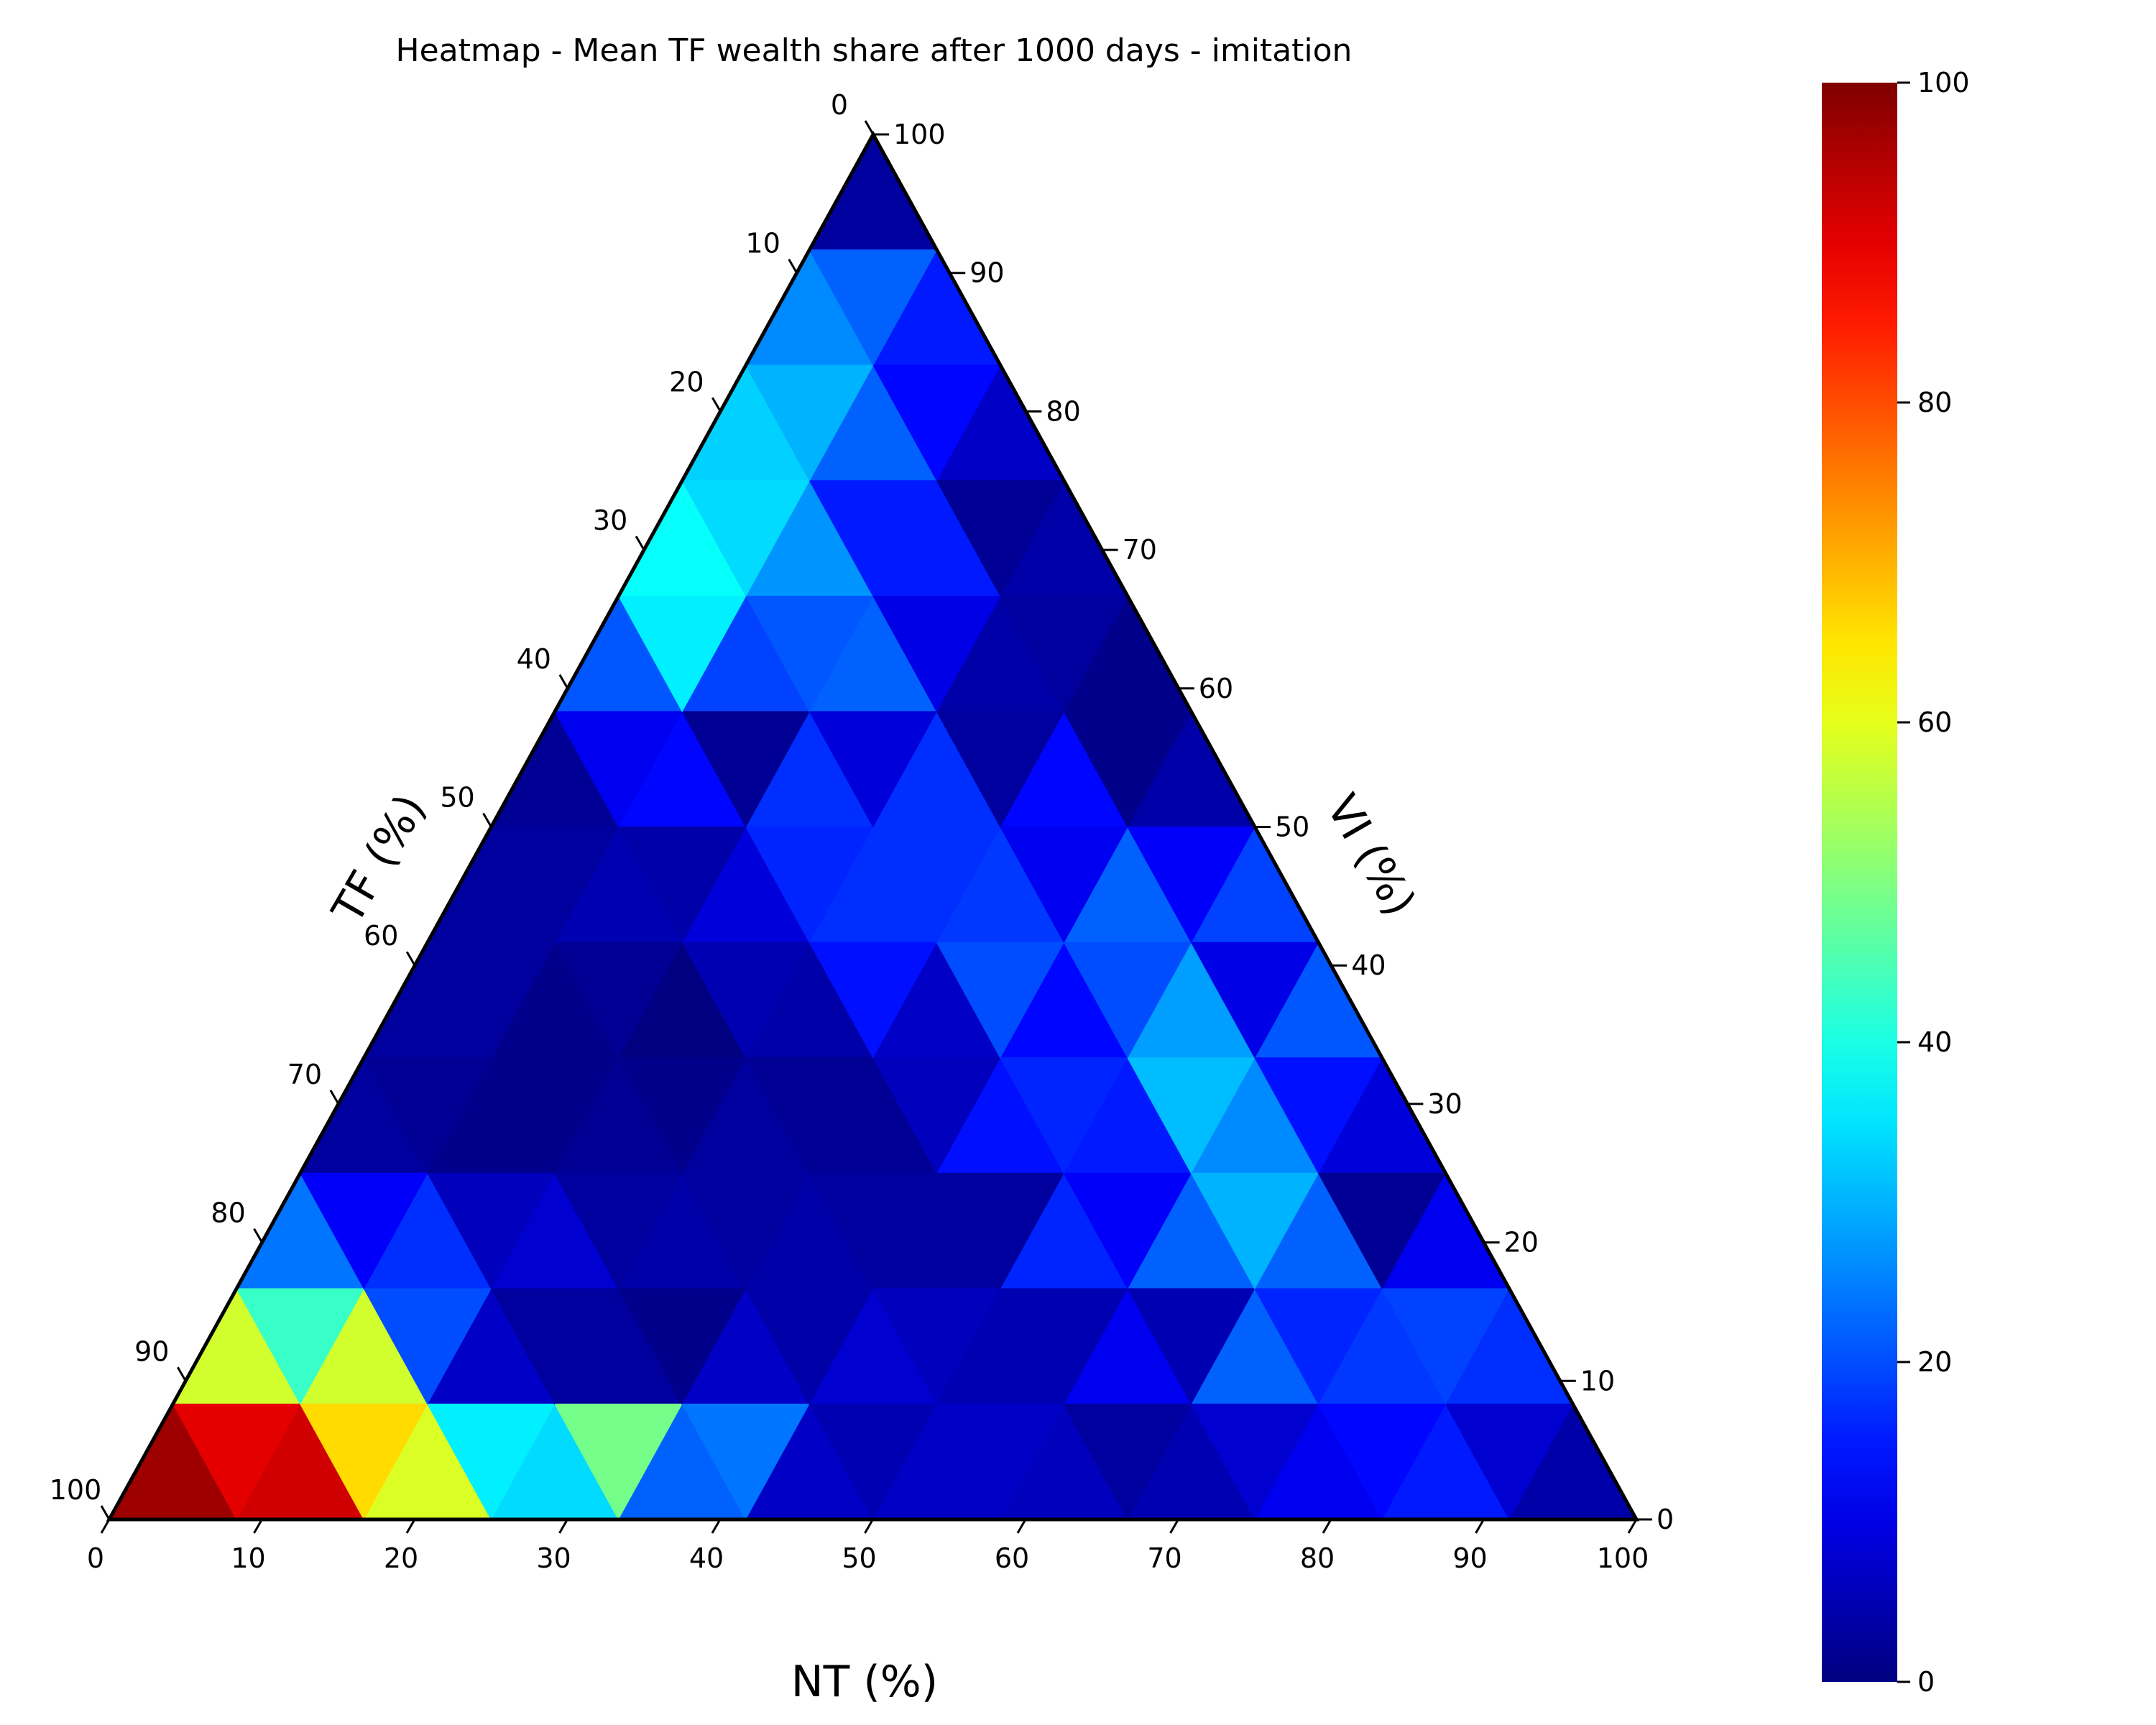  Describe the element at coordinates (864, 1682) in the screenshot. I see `nt-axis-label: NT (%)` at that location.